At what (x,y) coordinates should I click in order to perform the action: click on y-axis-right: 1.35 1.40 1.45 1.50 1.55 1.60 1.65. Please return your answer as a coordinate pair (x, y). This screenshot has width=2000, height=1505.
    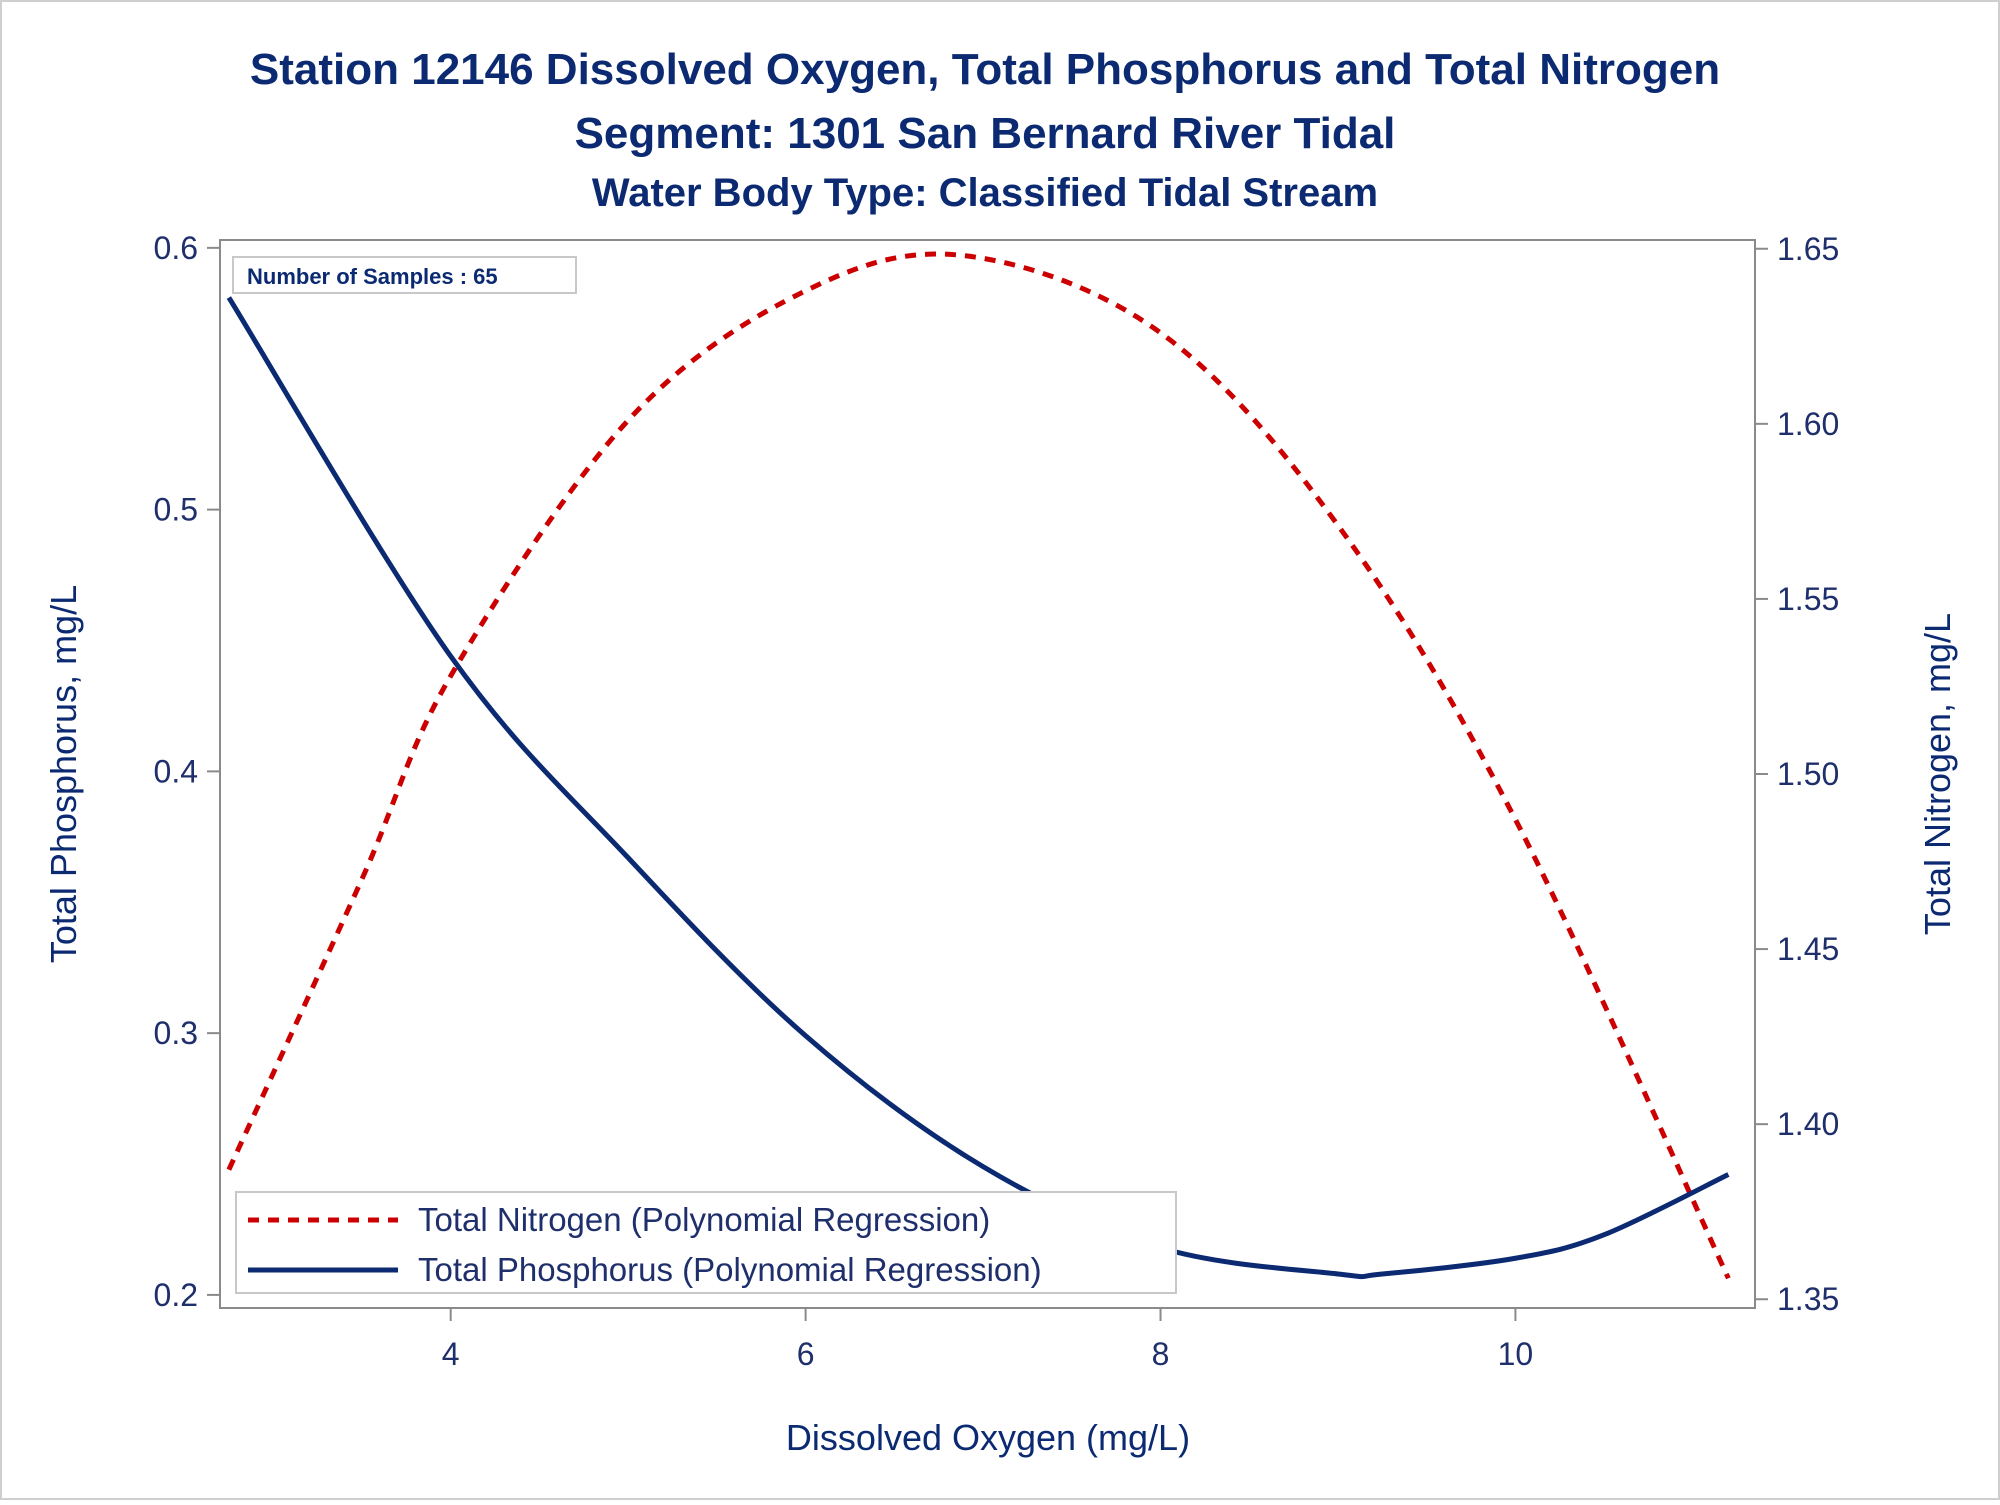
    Looking at the image, I should click on (1797, 774).